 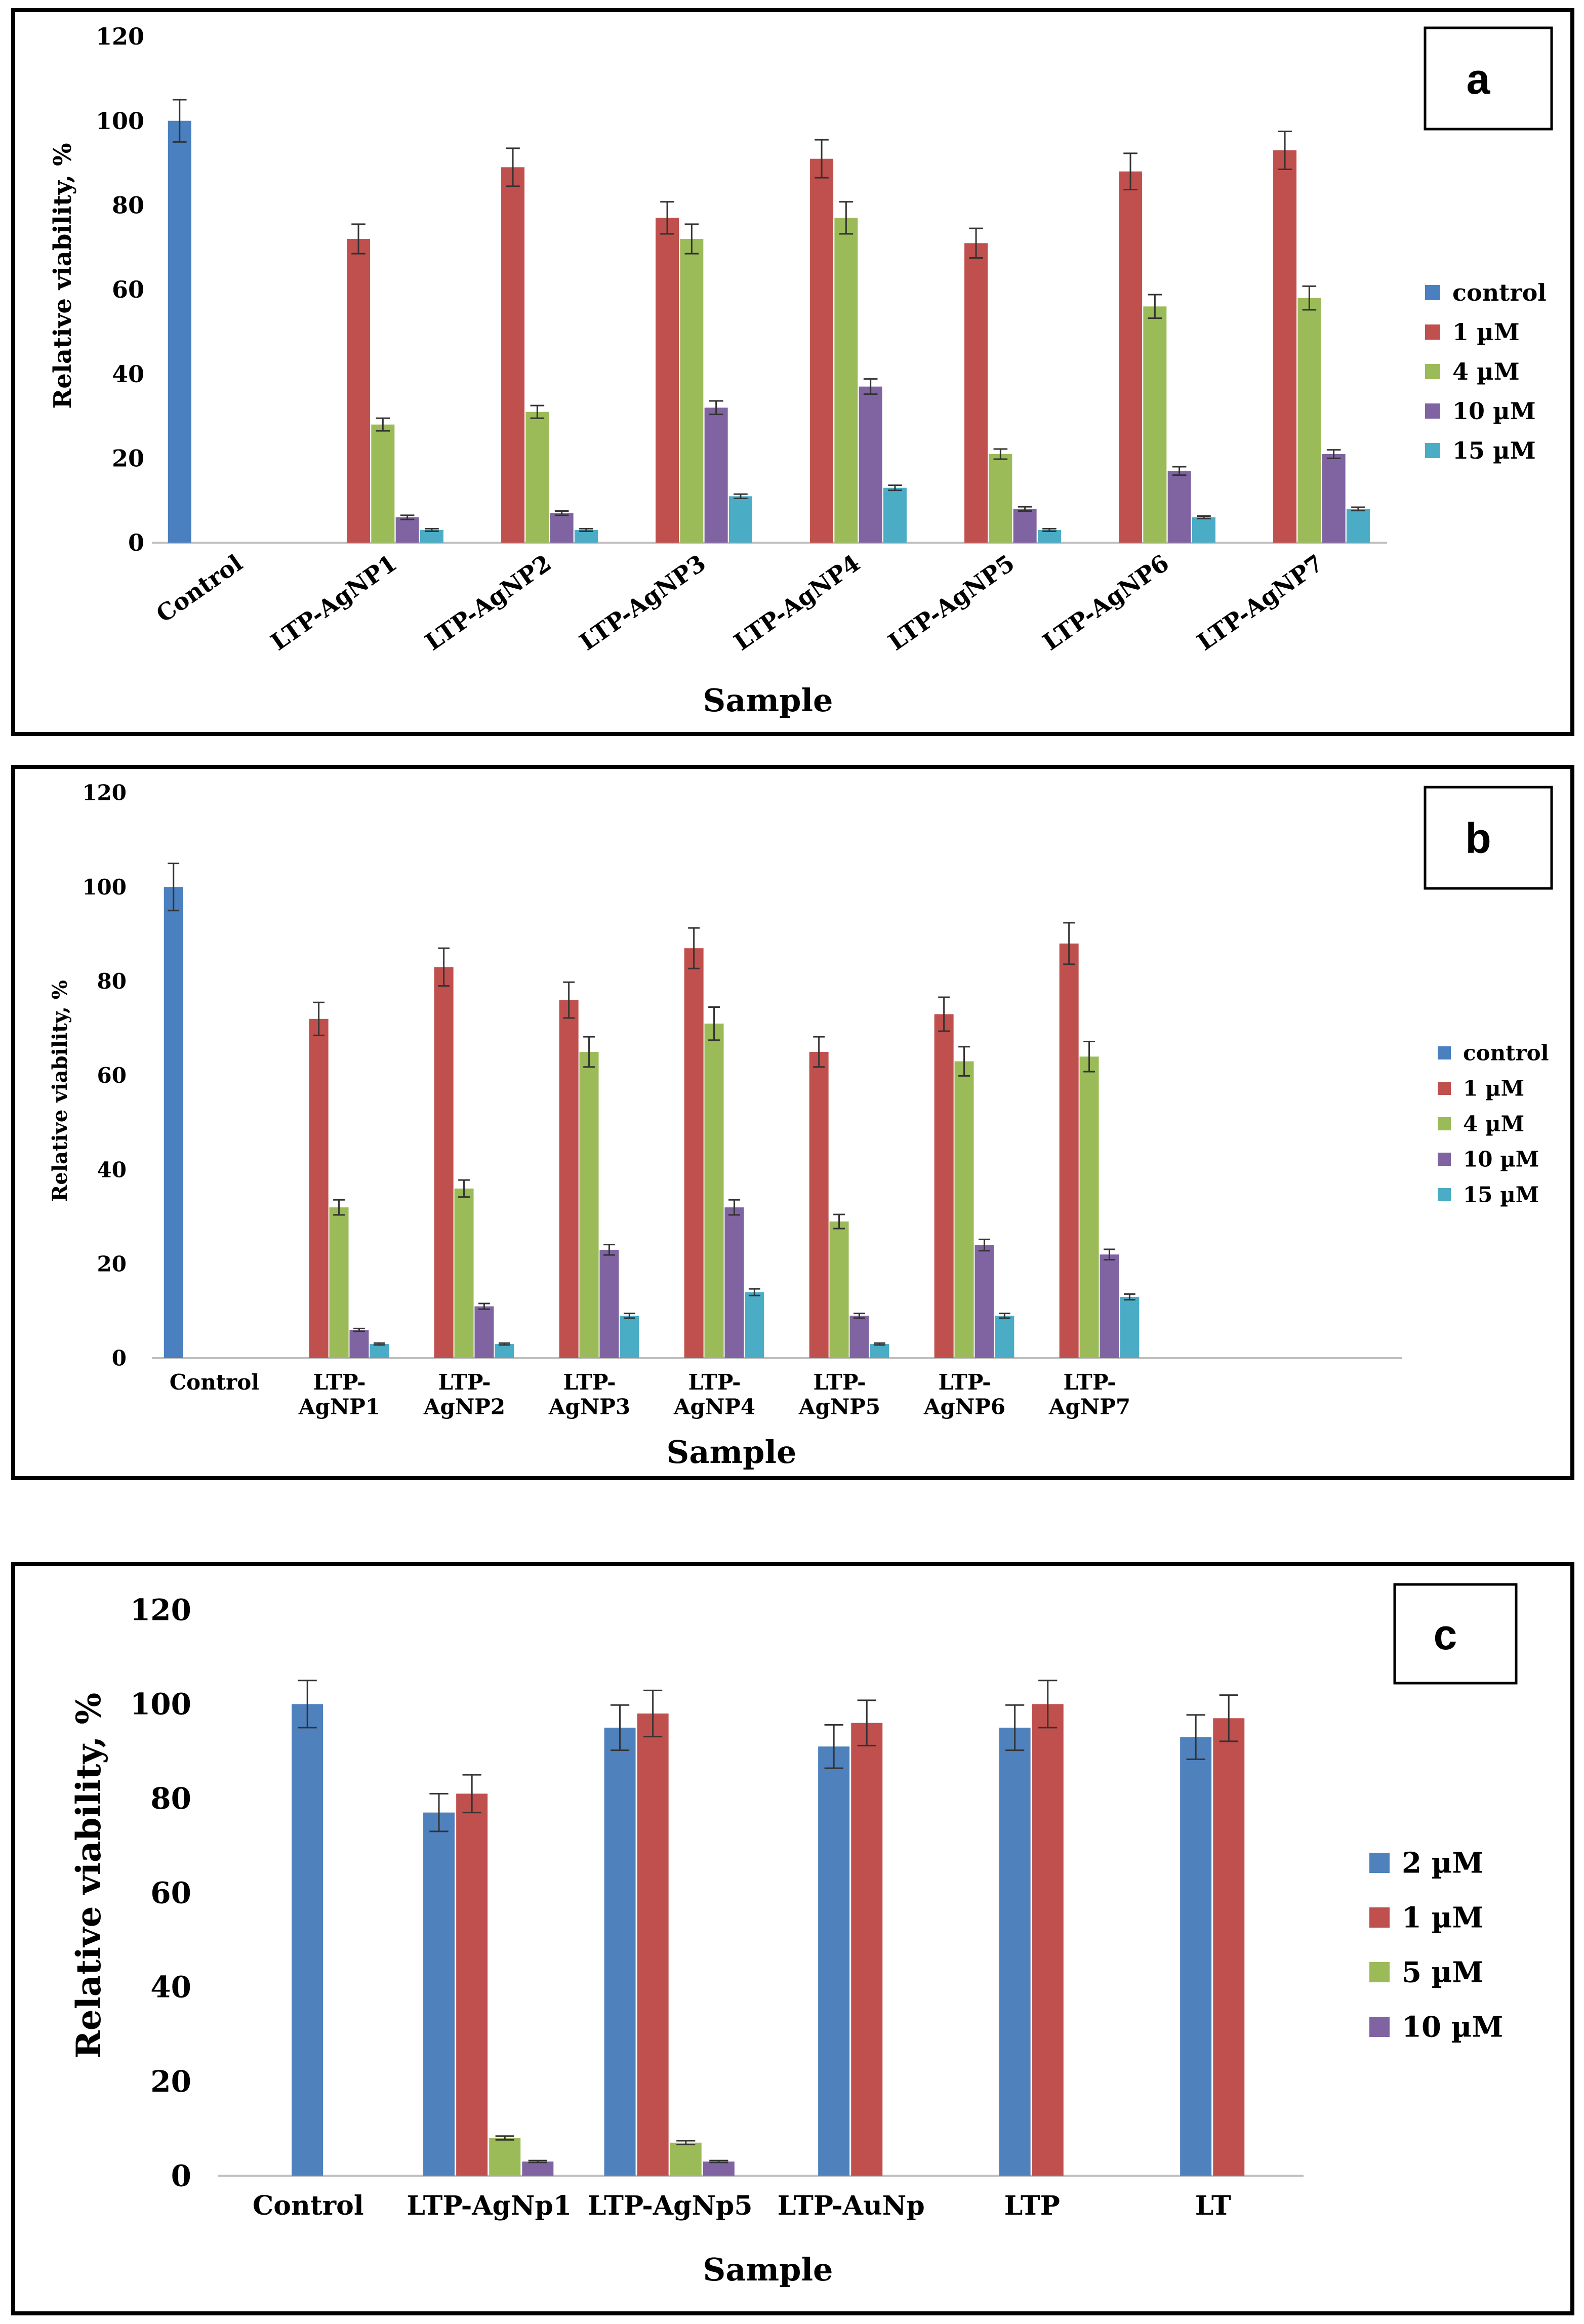 I want to click on x-tick-label: Control, so click(x=214, y=1383).